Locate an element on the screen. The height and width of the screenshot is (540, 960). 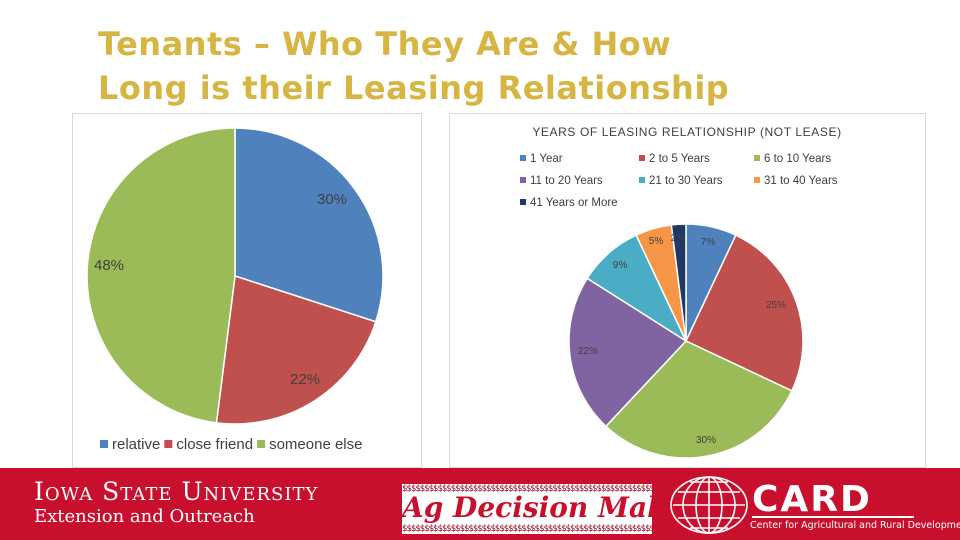
data-label-1-year: 7% is located at coordinates (708, 242).